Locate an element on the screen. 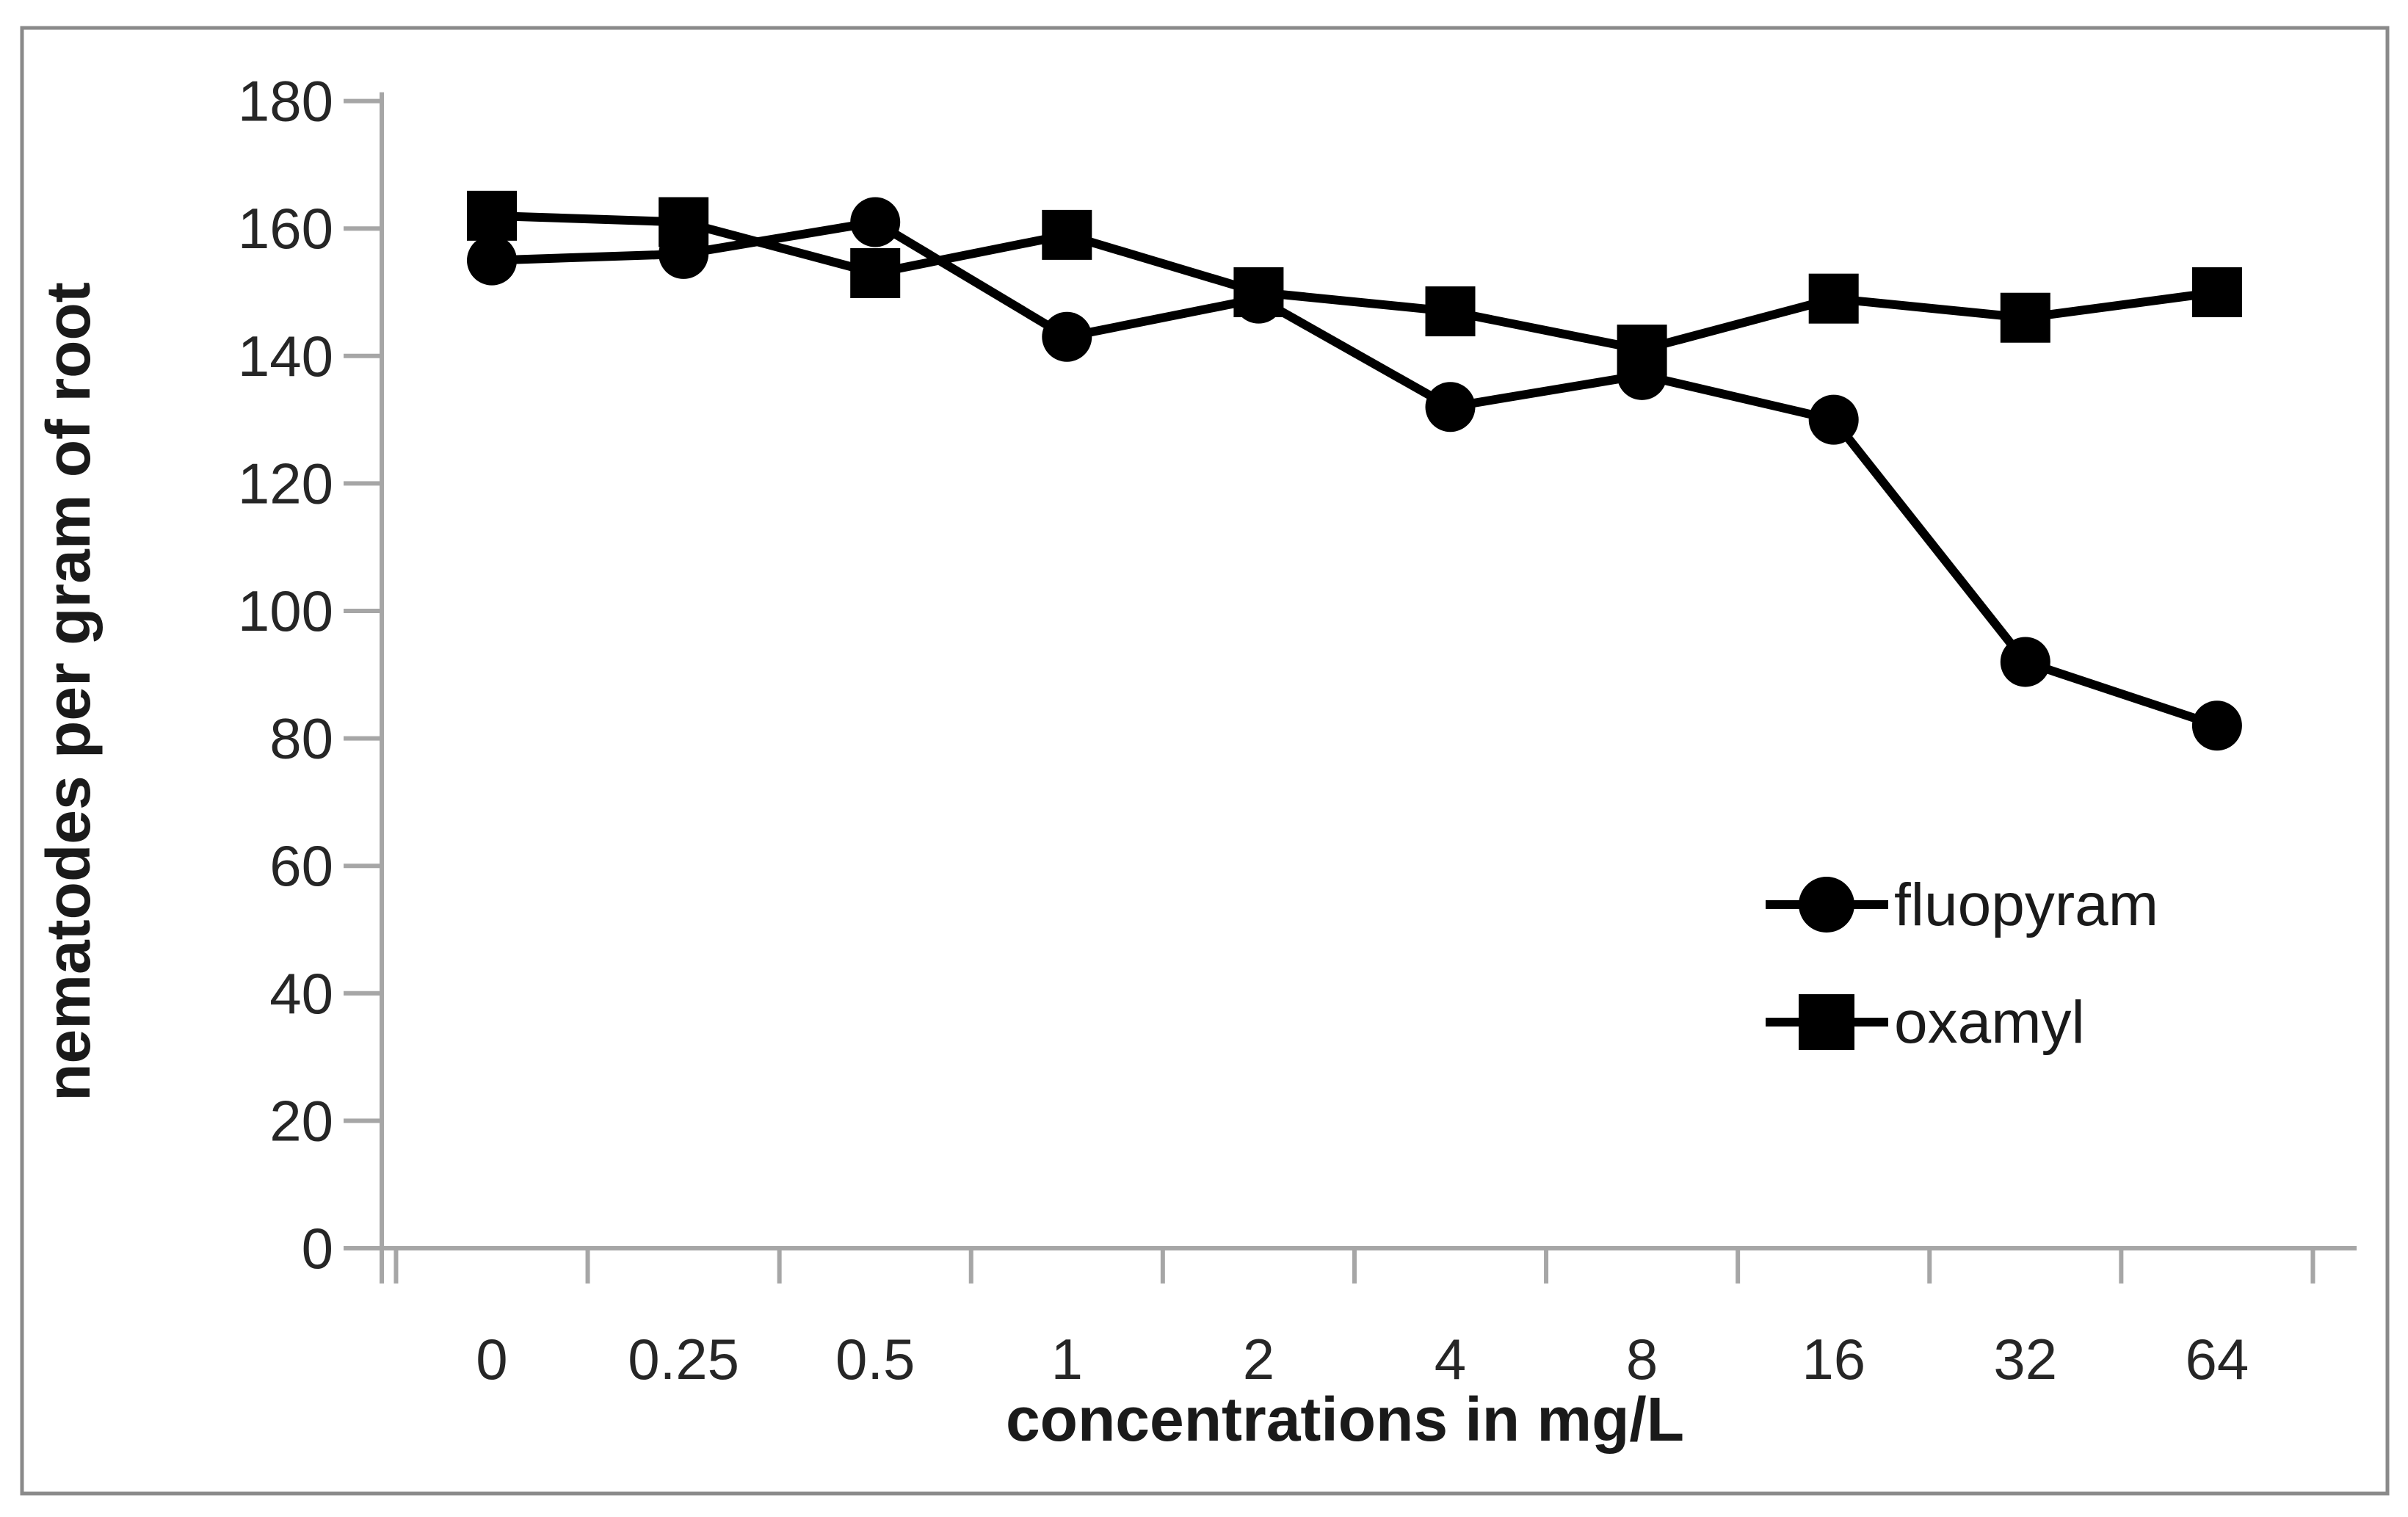 The height and width of the screenshot is (1517, 2408). y-tick-label: 40 is located at coordinates (301, 993).